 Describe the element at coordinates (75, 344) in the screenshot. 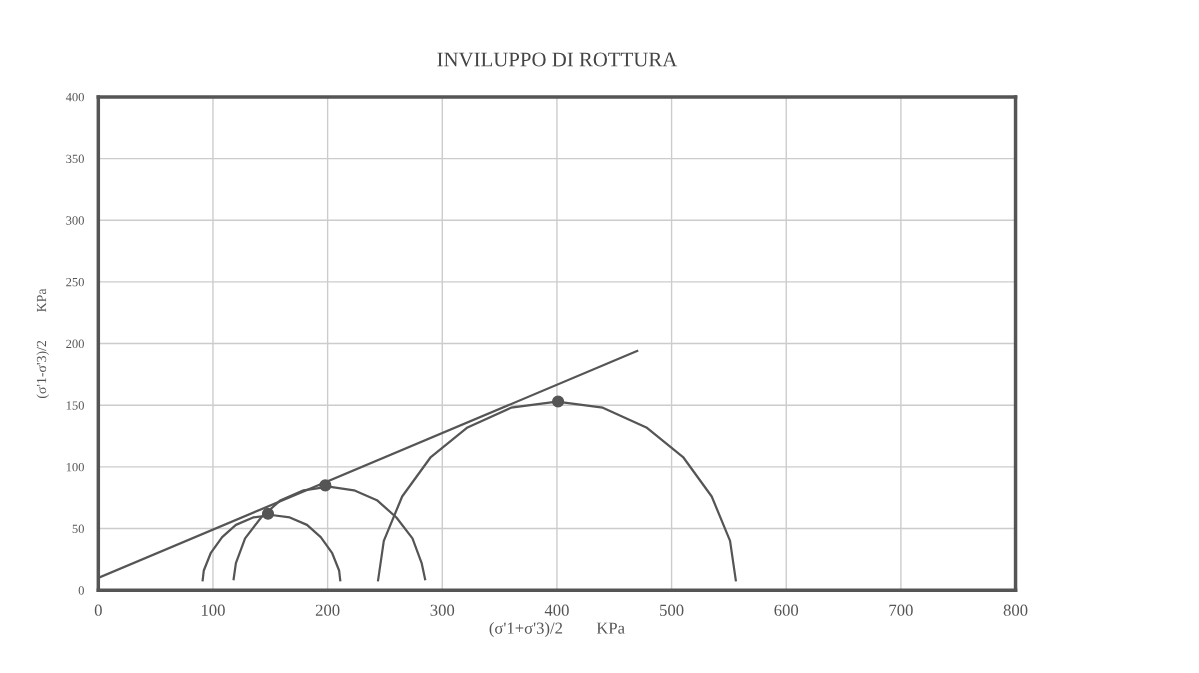

I see `y-tick-label: 200` at that location.